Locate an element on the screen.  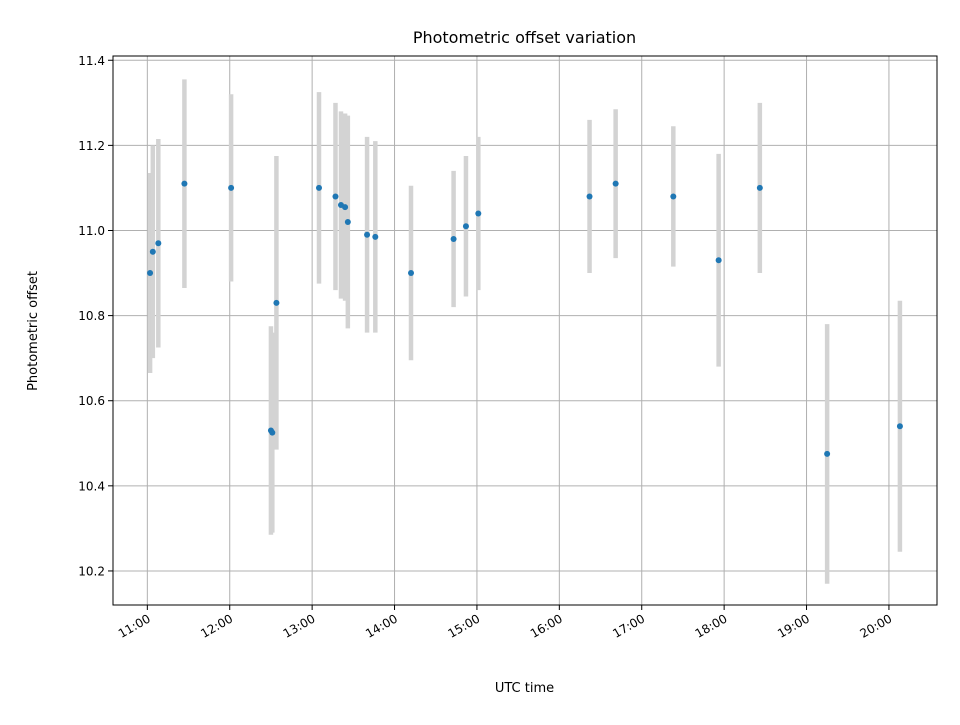
y-axis-label: Photometric offset is located at coordinates (33, 331).